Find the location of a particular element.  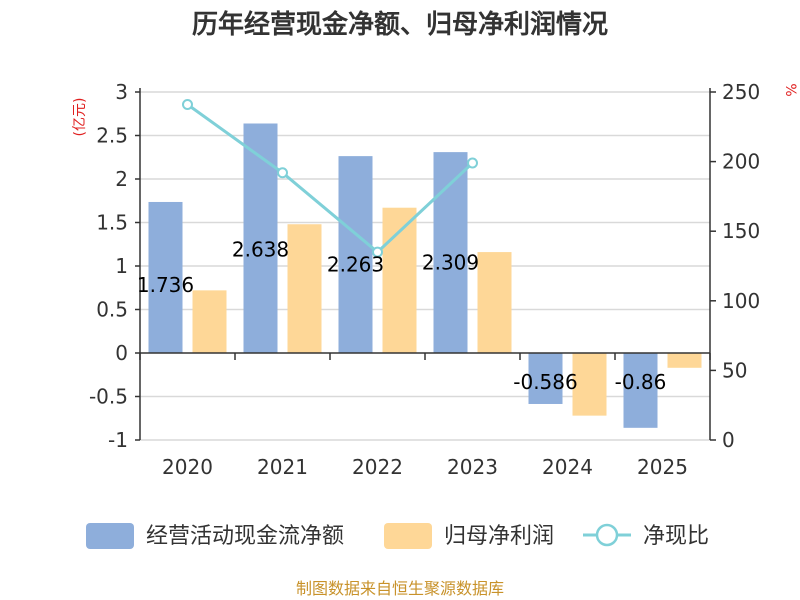

cashflow-value-label: -0.86 is located at coordinates (641, 382).